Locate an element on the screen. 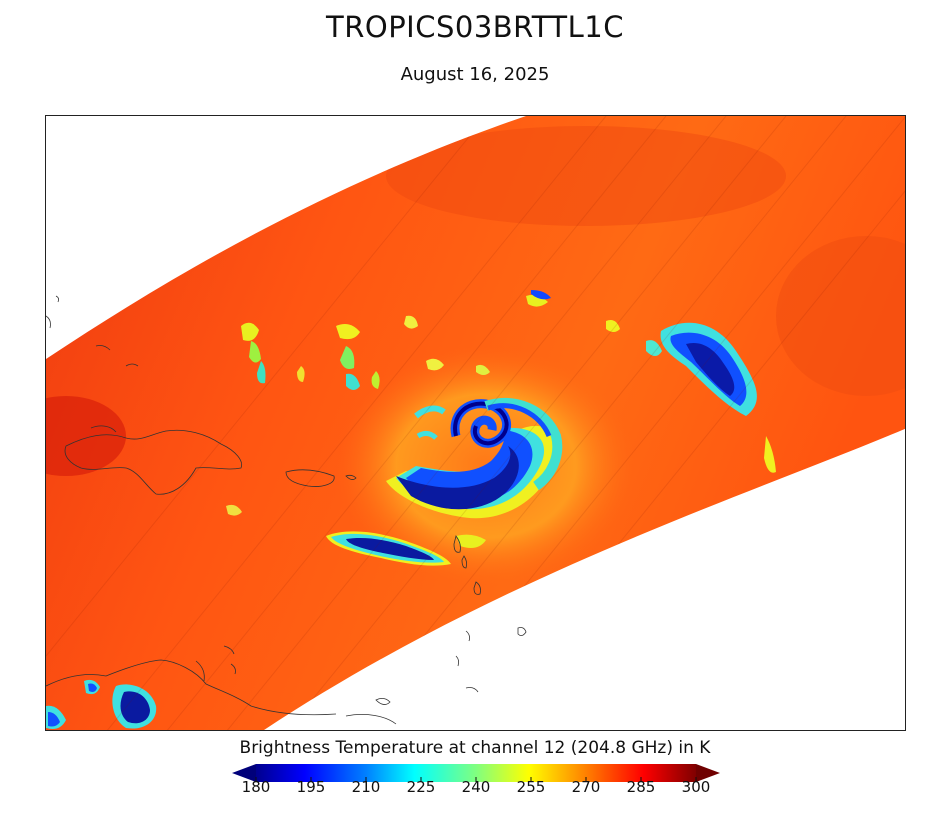  colorbar-tick-label: 270 is located at coordinates (586, 787).